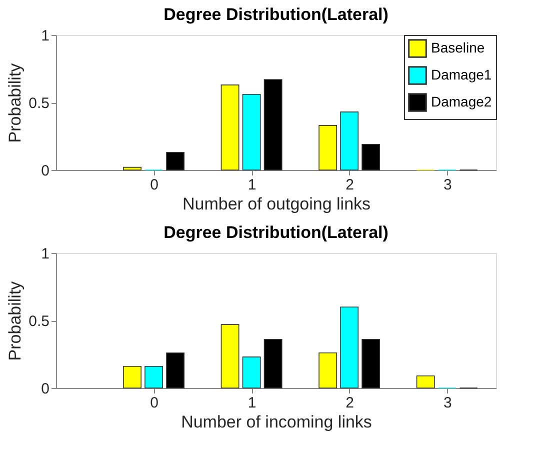 Image resolution: width=539 pixels, height=467 pixels. I want to click on x-axis-title: Number of outgoing links, so click(276, 204).